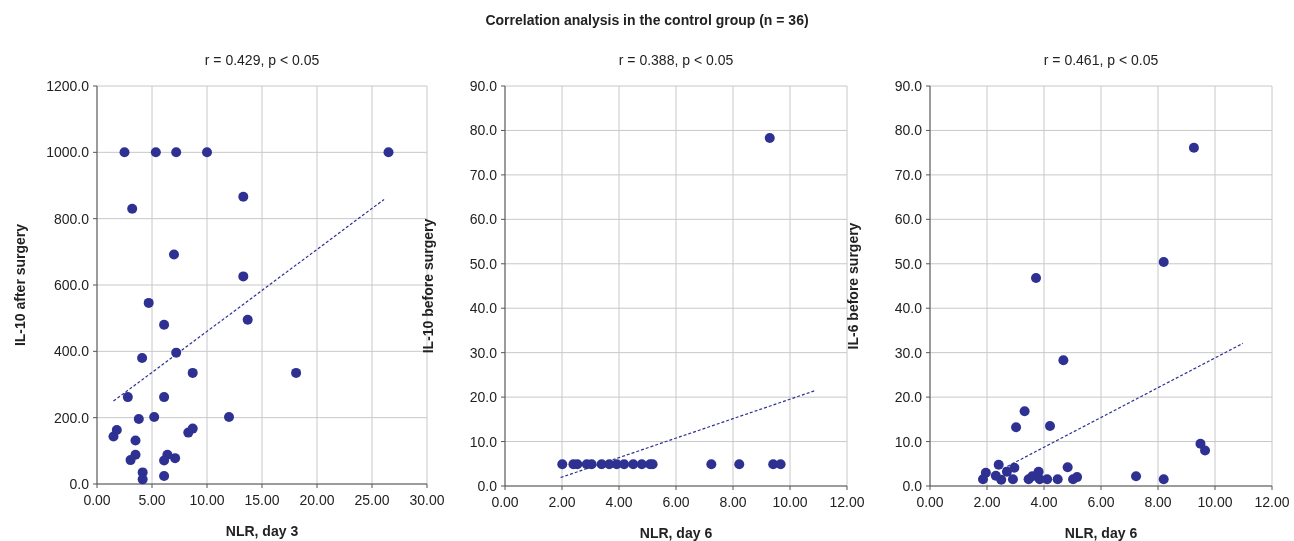 This screenshot has width=1294, height=541. Describe the element at coordinates (676, 60) in the screenshot. I see `chart-subtitle: r = 0.388, p < 0.05` at that location.